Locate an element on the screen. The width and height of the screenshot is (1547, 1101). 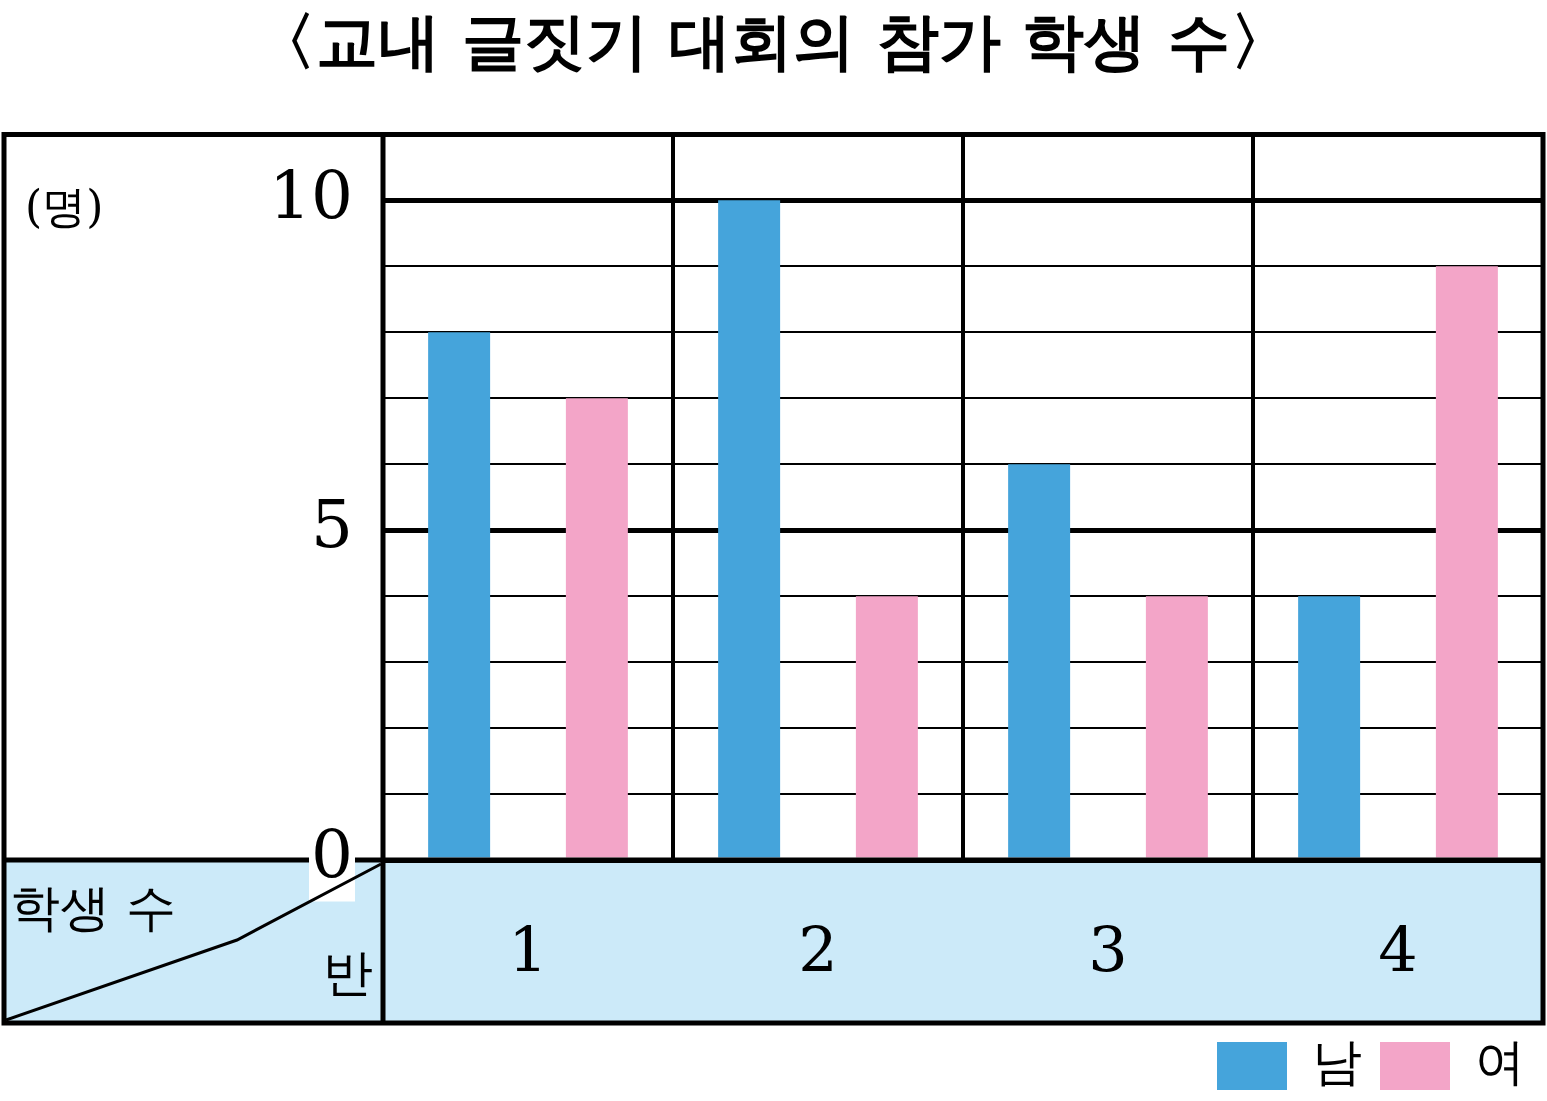
x-tick-label: 3 is located at coordinates (1108, 950).